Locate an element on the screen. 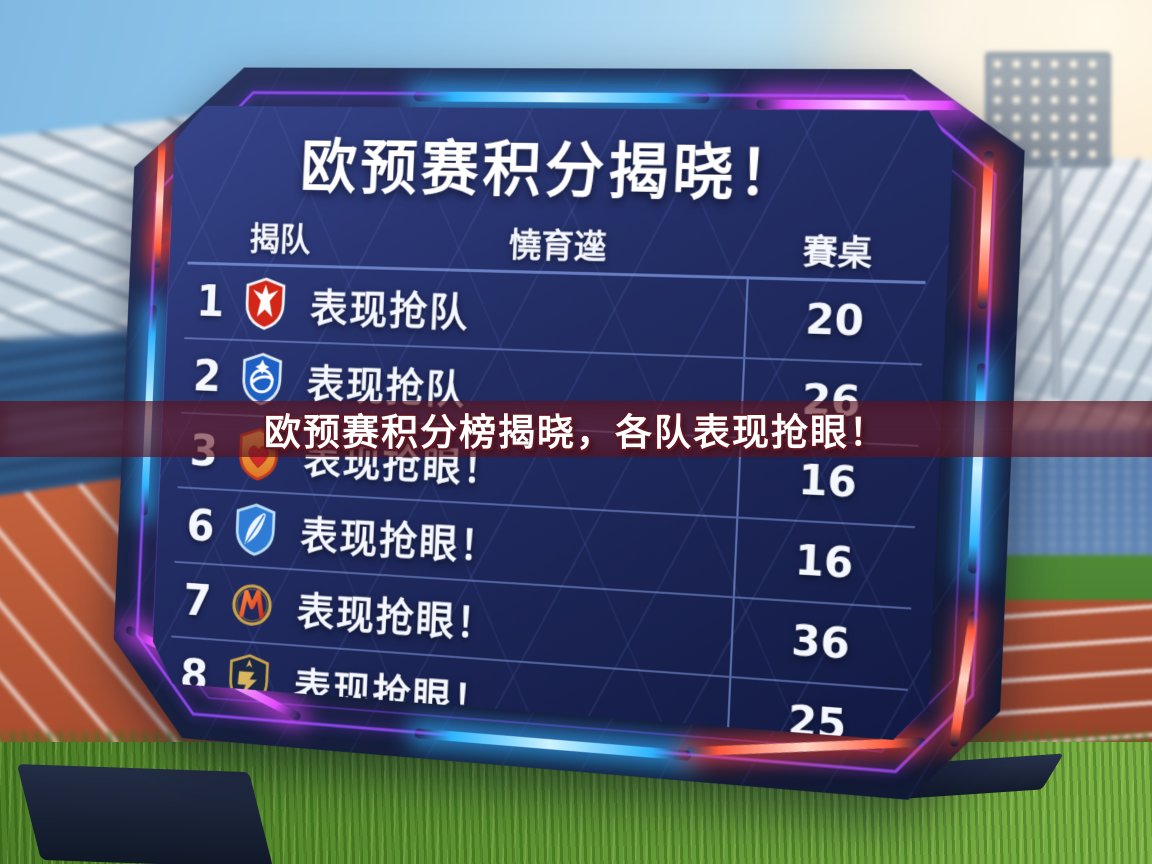  floodlight-pole is located at coordinates (1056, 278).